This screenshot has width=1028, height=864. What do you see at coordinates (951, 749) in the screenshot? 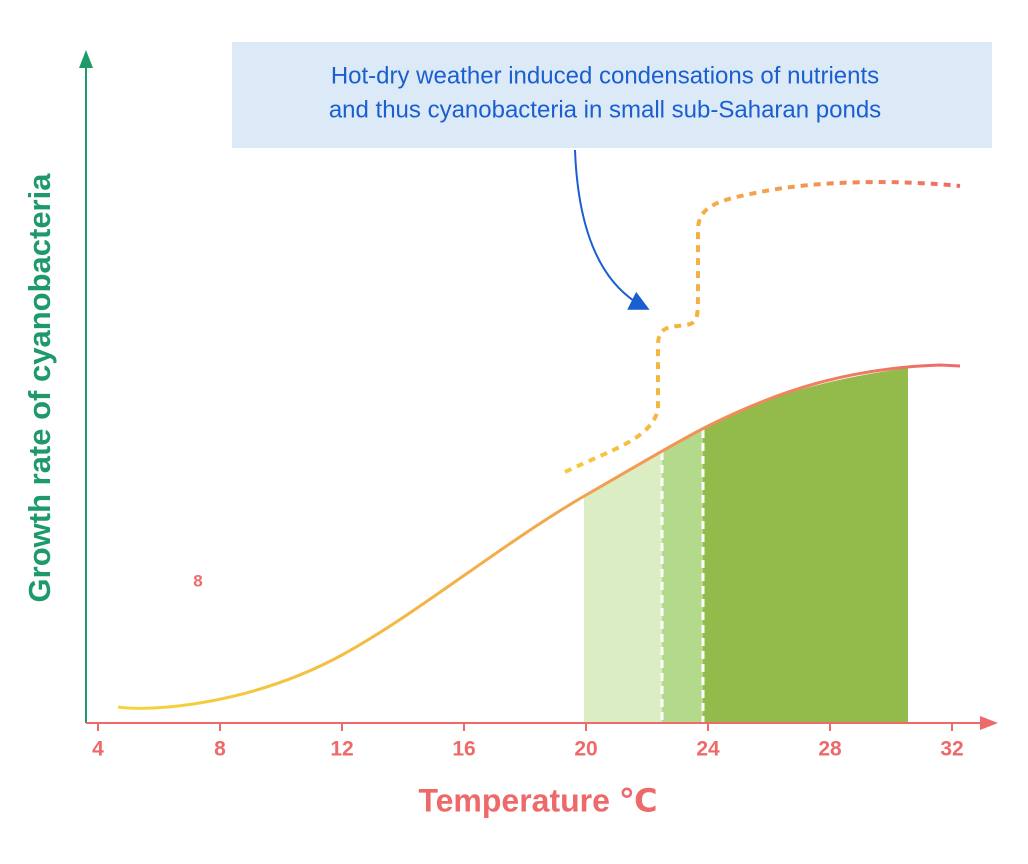
I see `x-tick-label: 32` at bounding box center [951, 749].